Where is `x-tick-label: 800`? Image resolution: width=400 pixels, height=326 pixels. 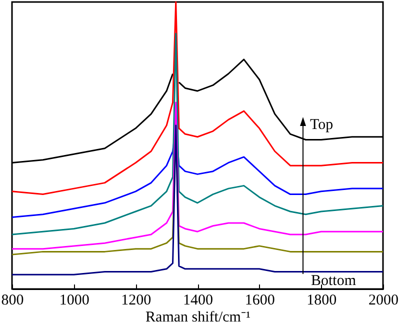 x-tick-label: 800 is located at coordinates (12, 300).